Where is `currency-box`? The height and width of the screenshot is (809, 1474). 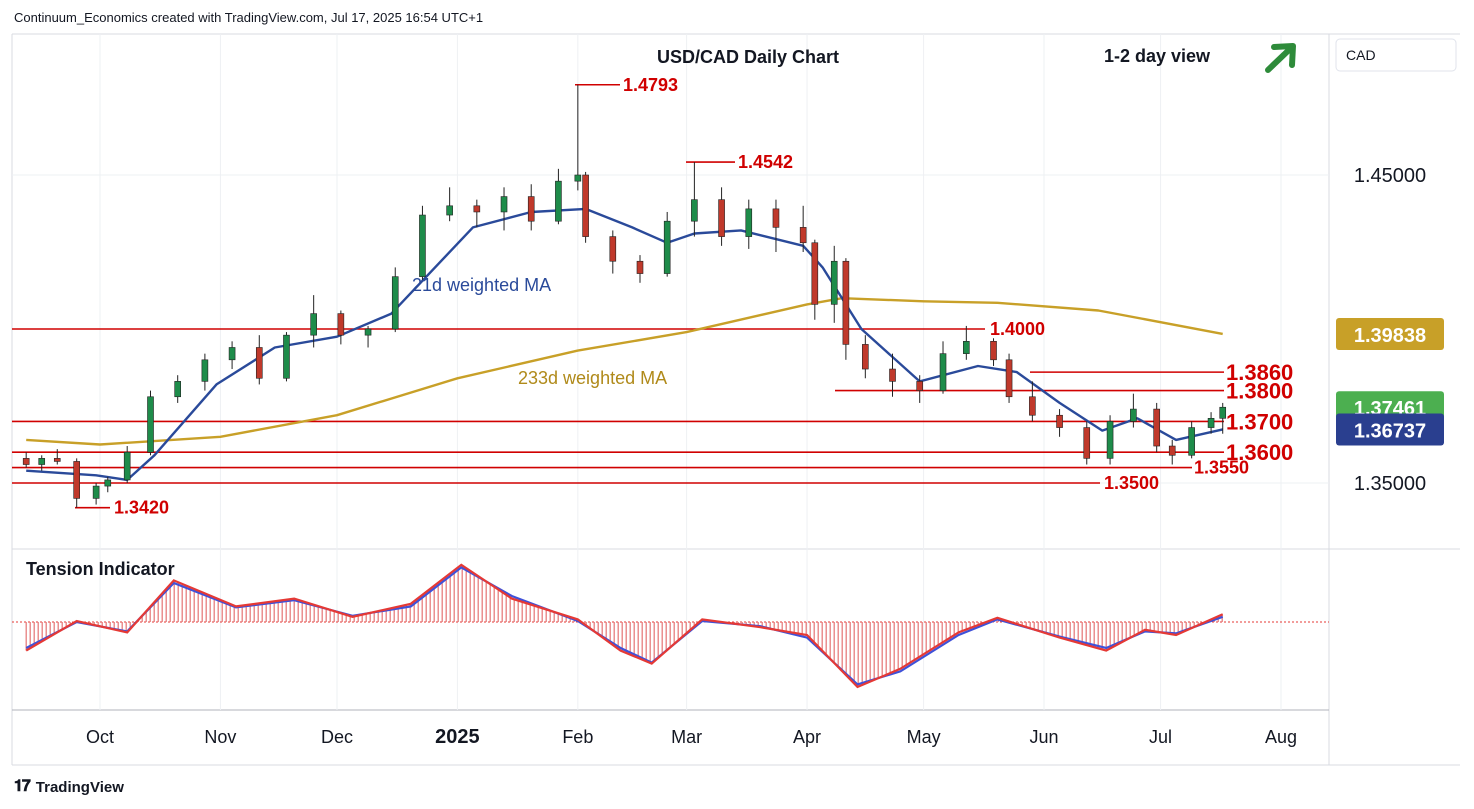
currency-box is located at coordinates (1396, 55).